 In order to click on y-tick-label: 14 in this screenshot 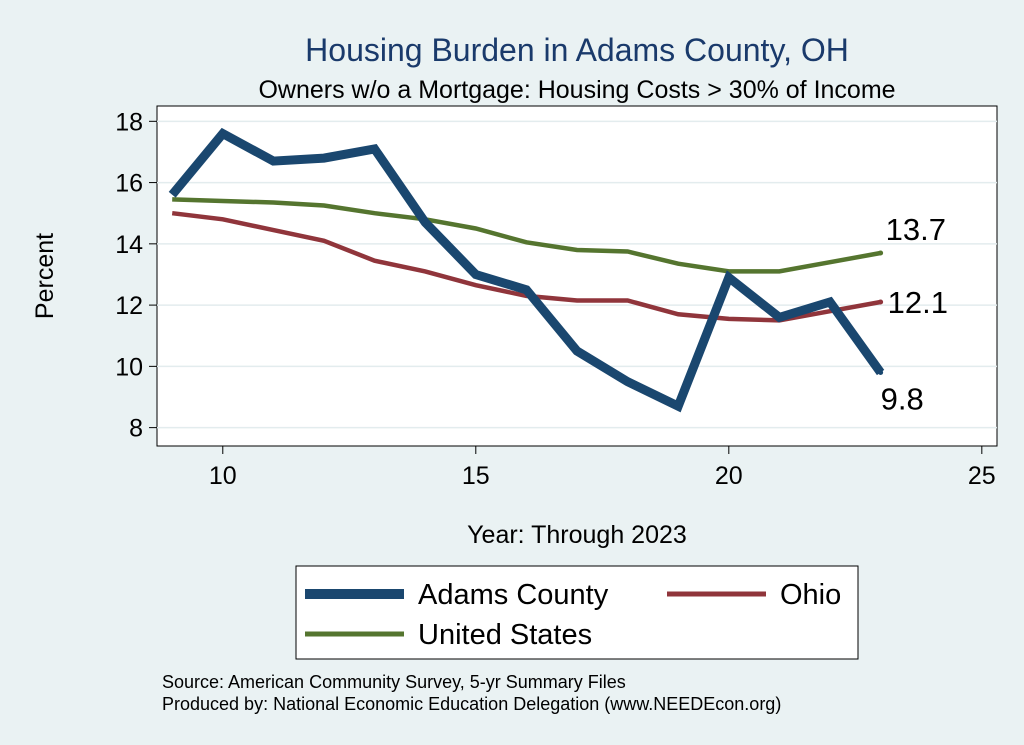, I will do `click(129, 245)`.